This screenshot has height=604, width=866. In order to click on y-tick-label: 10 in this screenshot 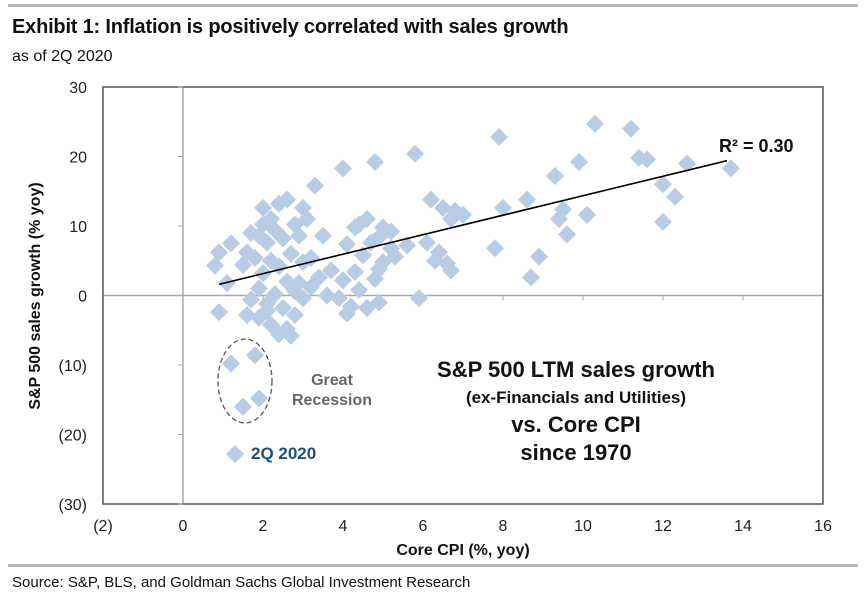, I will do `click(78, 227)`.